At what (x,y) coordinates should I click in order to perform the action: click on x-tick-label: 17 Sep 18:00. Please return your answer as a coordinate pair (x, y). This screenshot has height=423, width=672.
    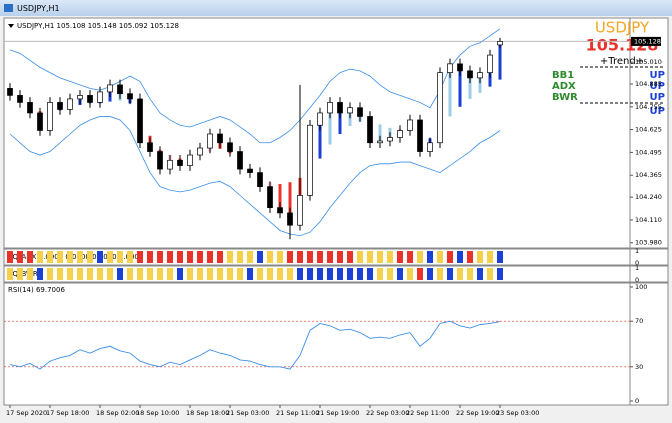
    Looking at the image, I should click on (67, 413).